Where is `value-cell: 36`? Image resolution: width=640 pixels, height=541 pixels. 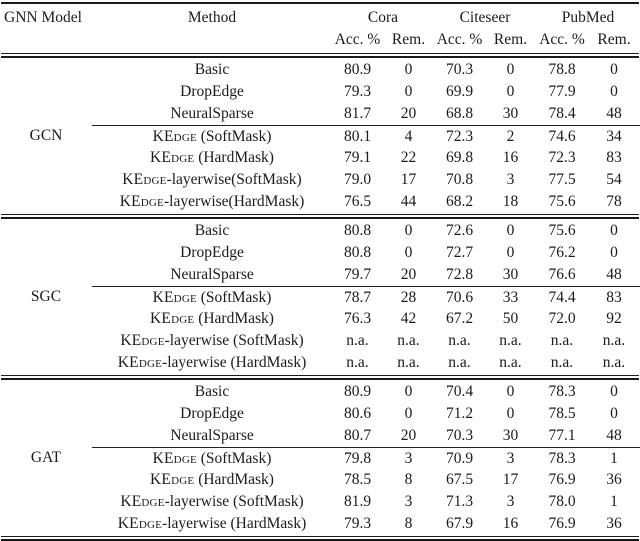 value-cell: 36 is located at coordinates (614, 523).